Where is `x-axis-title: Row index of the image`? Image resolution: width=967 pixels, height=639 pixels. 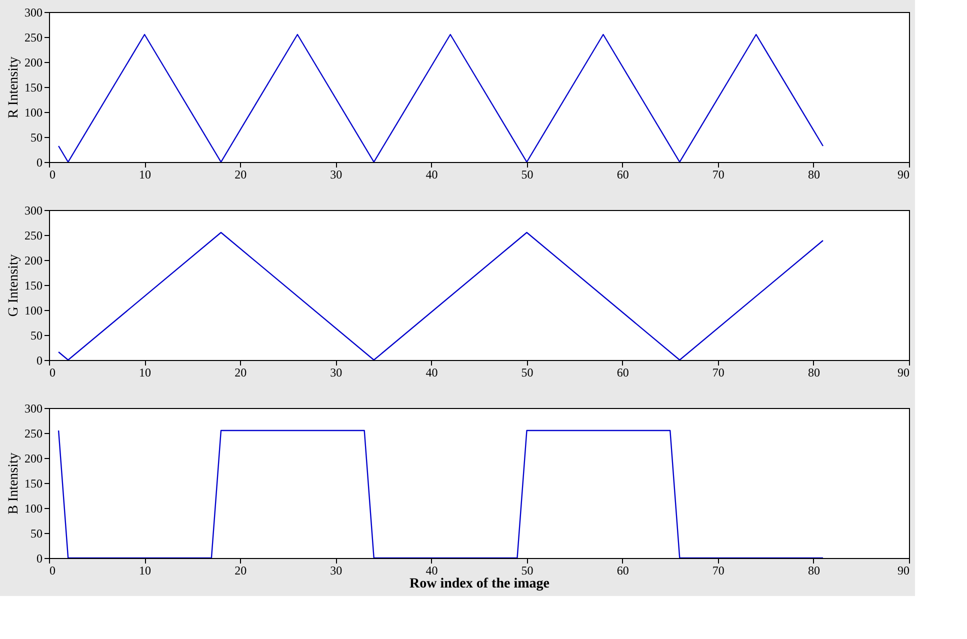
x-axis-title: Row index of the image is located at coordinates (480, 584).